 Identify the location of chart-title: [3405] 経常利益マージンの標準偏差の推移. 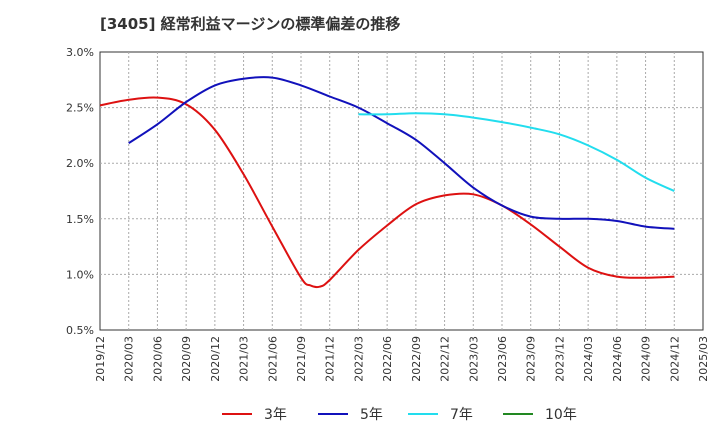
(250, 24).